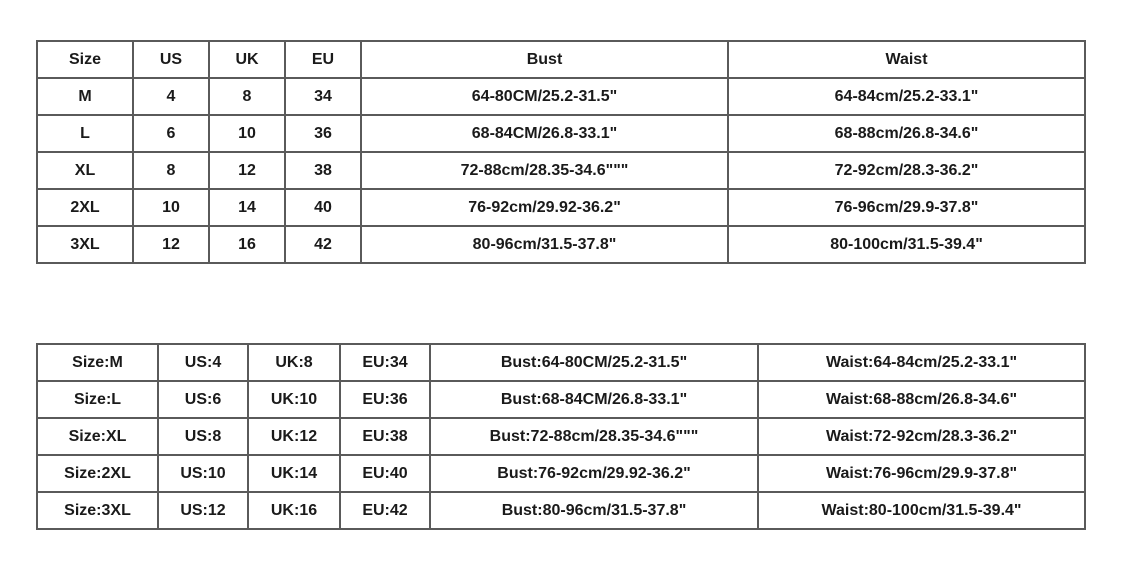 The width and height of the screenshot is (1147, 582). Describe the element at coordinates (921, 399) in the screenshot. I see `cell-waist: Waist:68-88cm/26.8-34.6"` at that location.